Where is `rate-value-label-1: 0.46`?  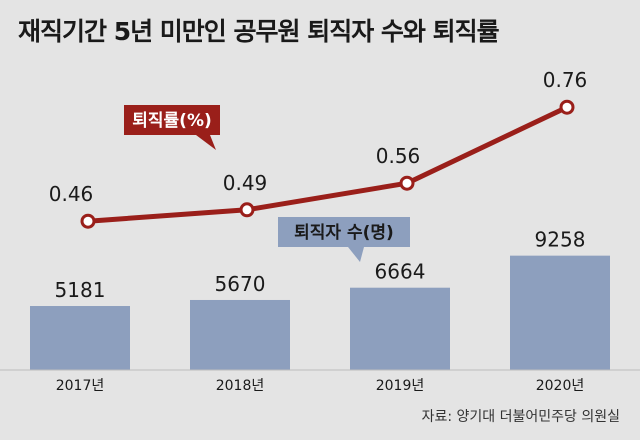
rate-value-label-1: 0.46 is located at coordinates (71, 194).